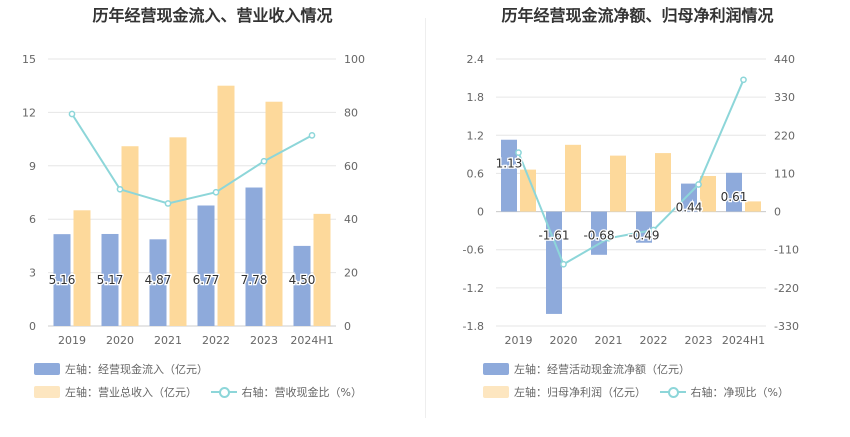 The image size is (850, 437). I want to click on legend-item-ratio: 右轴：营收现金比（%）, so click(286, 392).